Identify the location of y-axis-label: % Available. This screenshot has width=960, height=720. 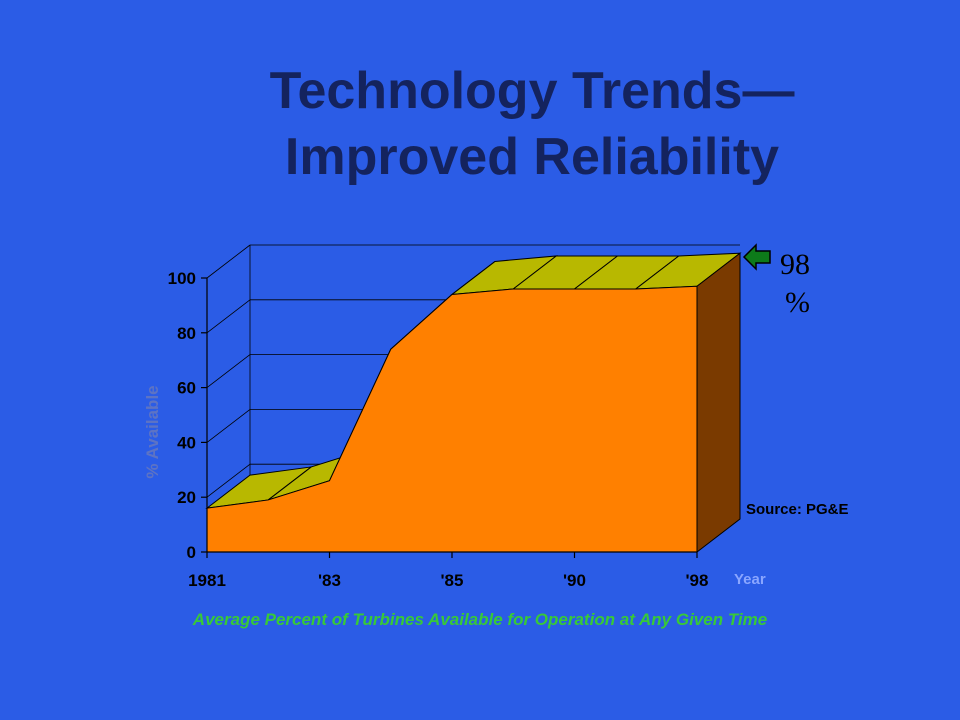
(152, 431).